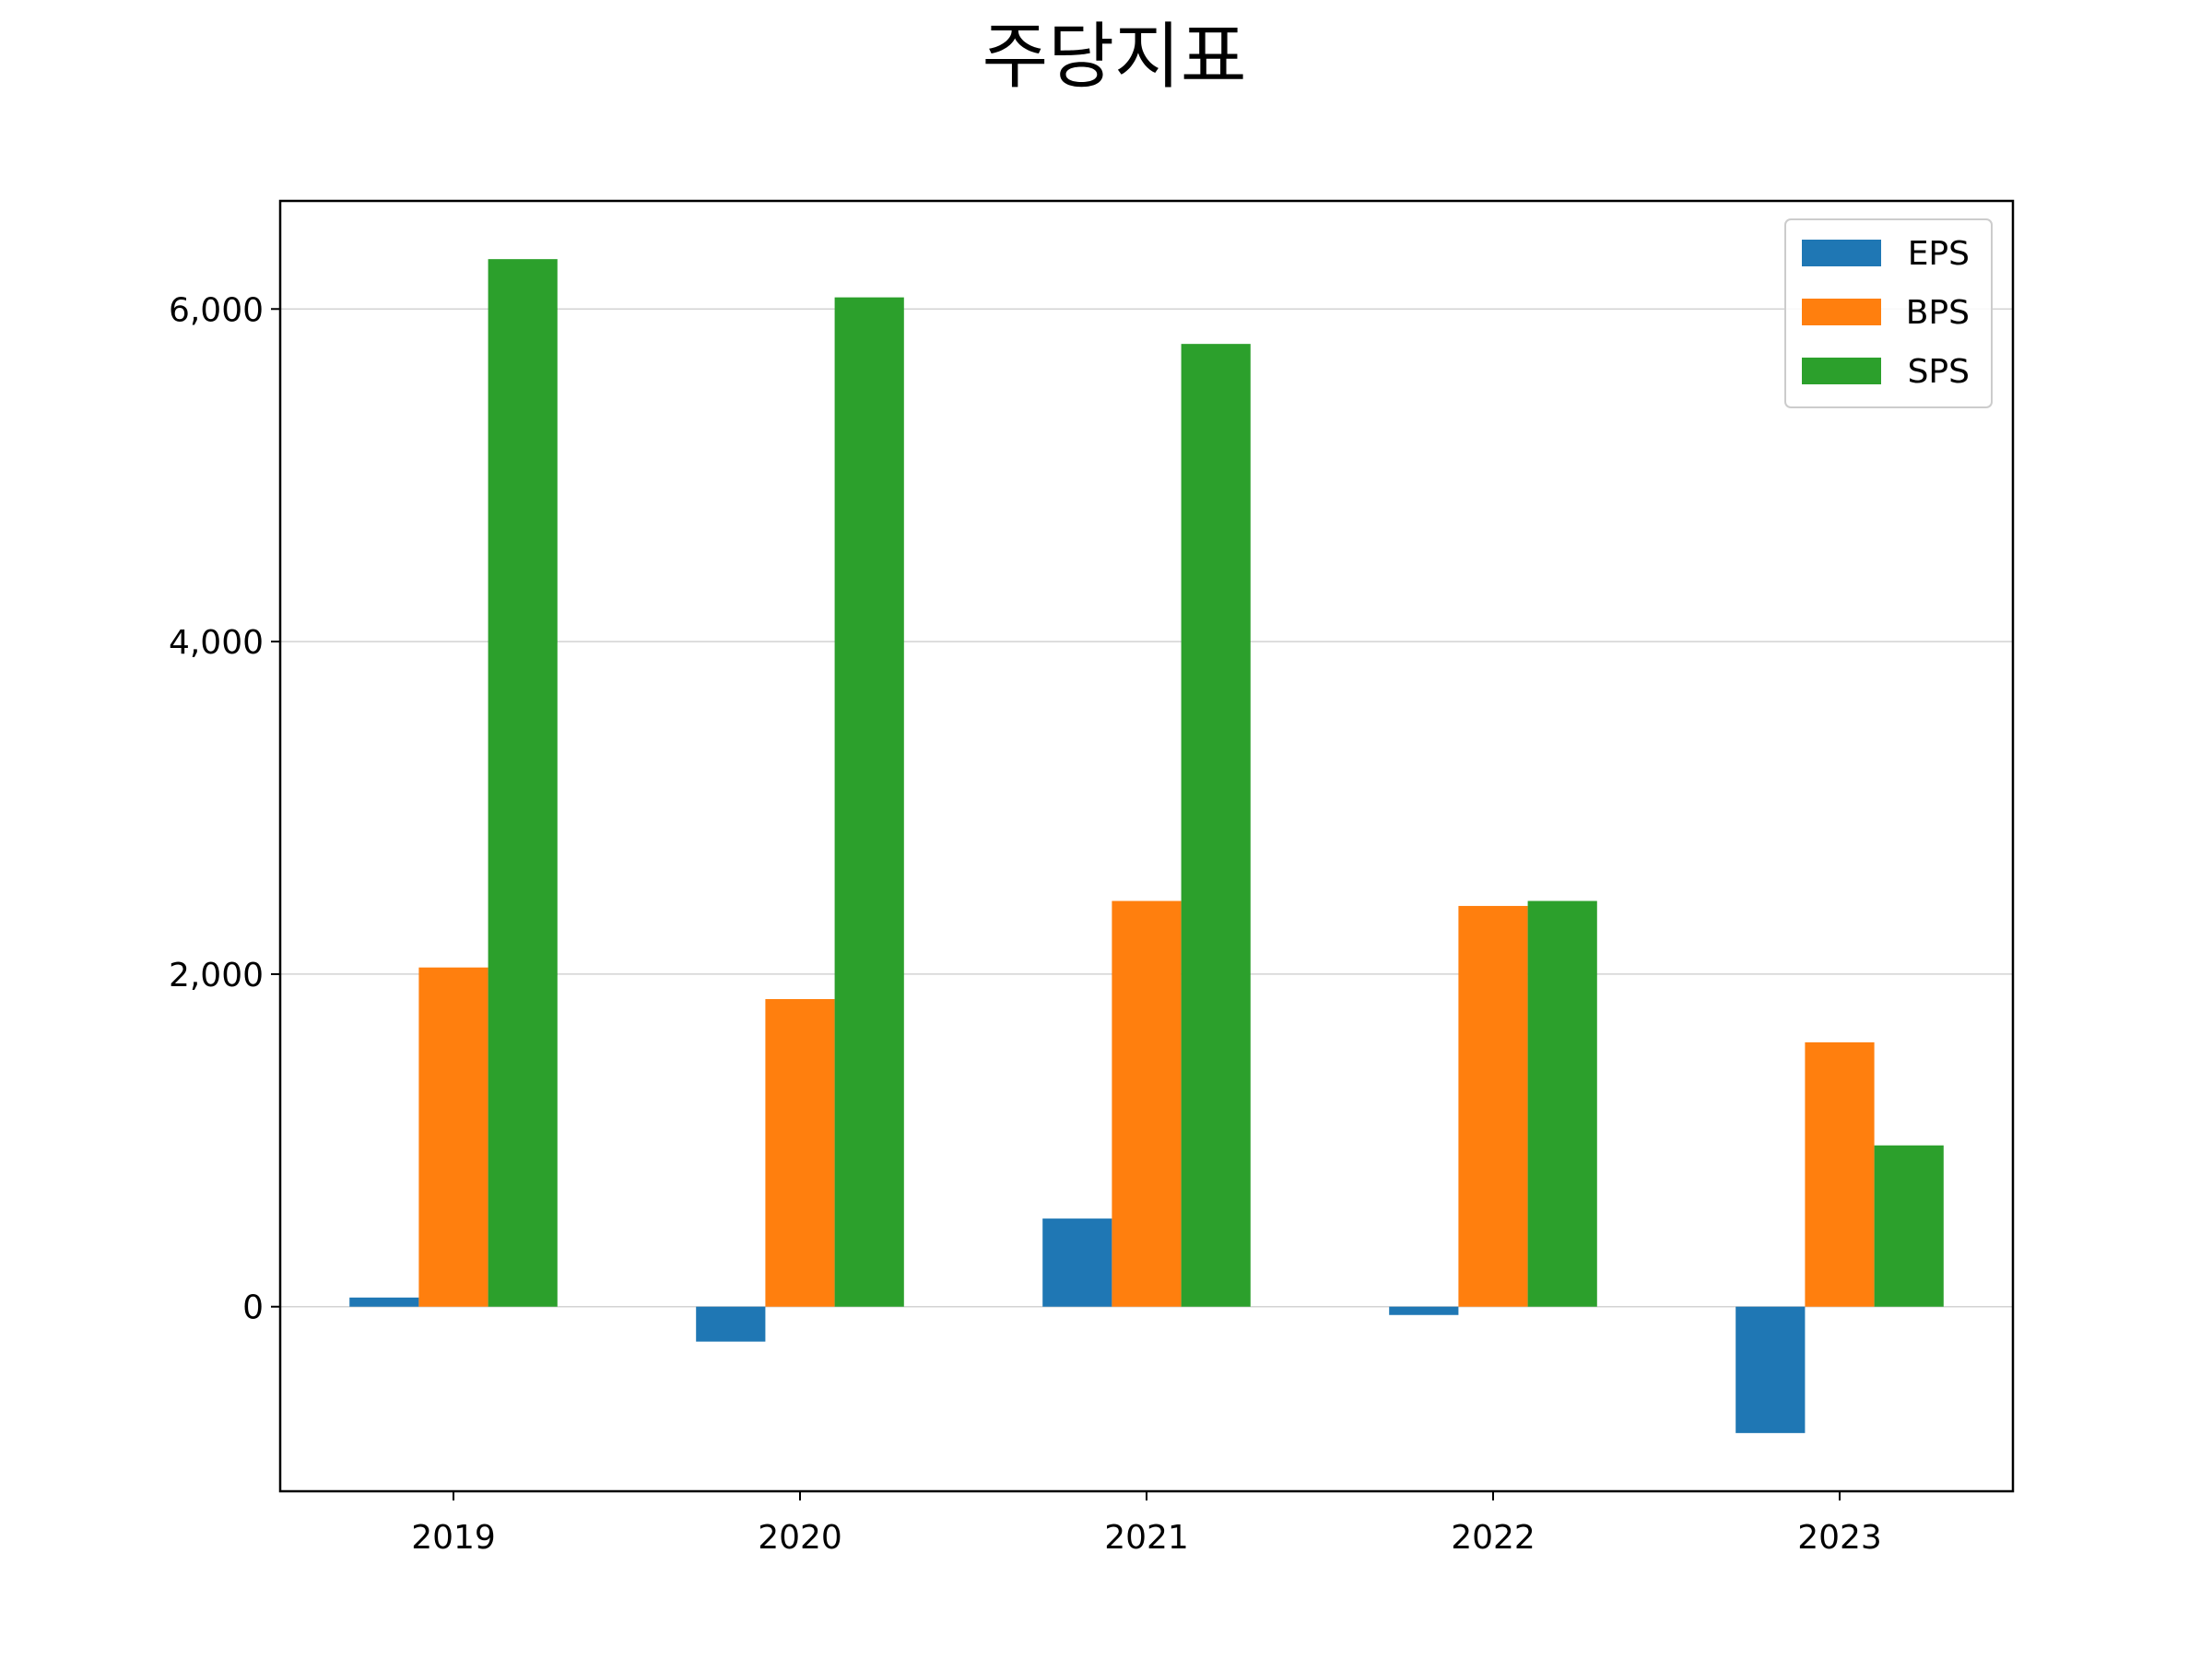 The width and height of the screenshot is (2212, 1659). What do you see at coordinates (1839, 1538) in the screenshot?
I see `x-tick-label-2023: 2023` at bounding box center [1839, 1538].